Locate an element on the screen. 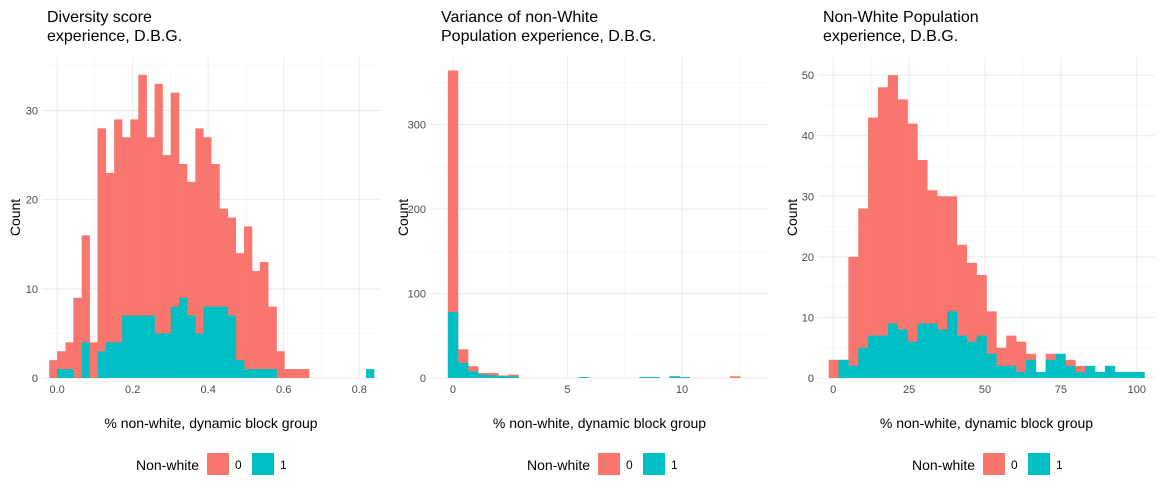  chart-title-line: Variance of non-White is located at coordinates (519, 17).